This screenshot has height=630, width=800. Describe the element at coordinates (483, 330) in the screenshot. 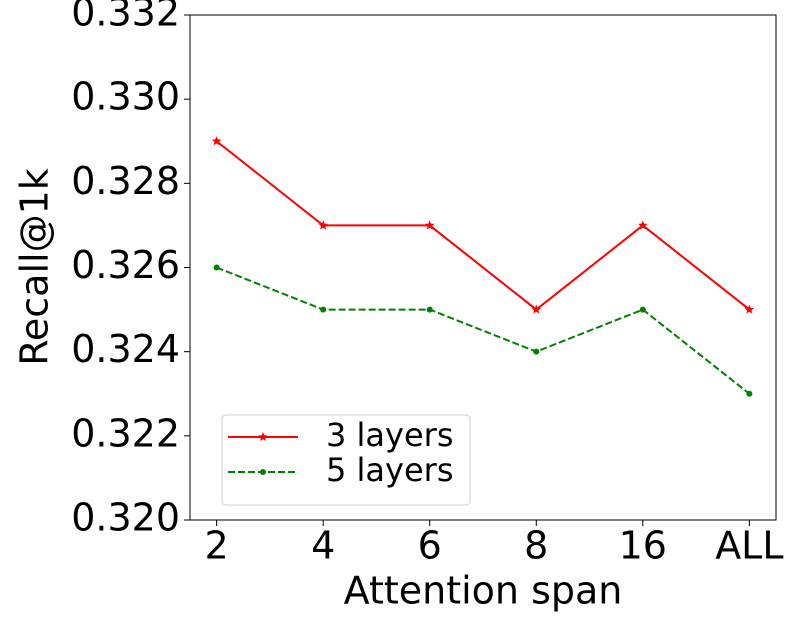

I see `series-line` at that location.